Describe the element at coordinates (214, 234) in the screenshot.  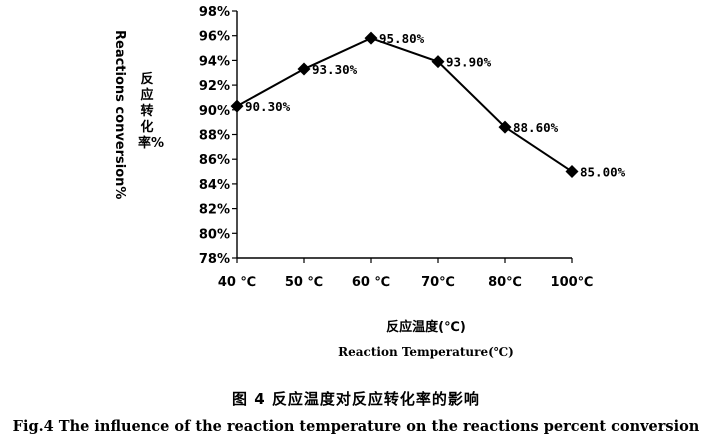
I see `y-tick-label: 80%` at that location.